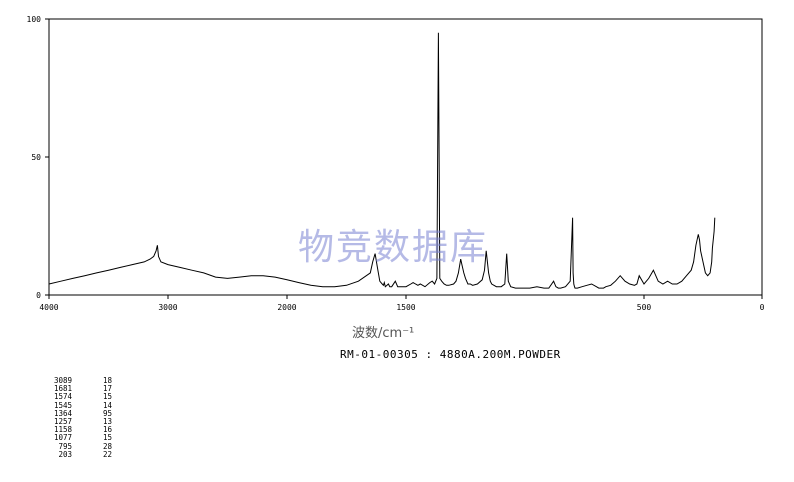  I want to click on peak-row: 203 22, so click(80, 454).